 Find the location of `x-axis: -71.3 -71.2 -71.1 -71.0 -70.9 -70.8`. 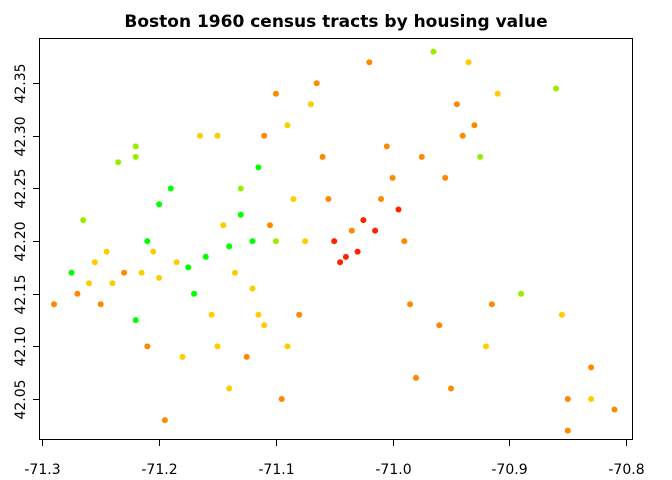

x-axis: -71.3 -71.2 -71.1 -71.0 -70.9 -70.8 is located at coordinates (334, 458).